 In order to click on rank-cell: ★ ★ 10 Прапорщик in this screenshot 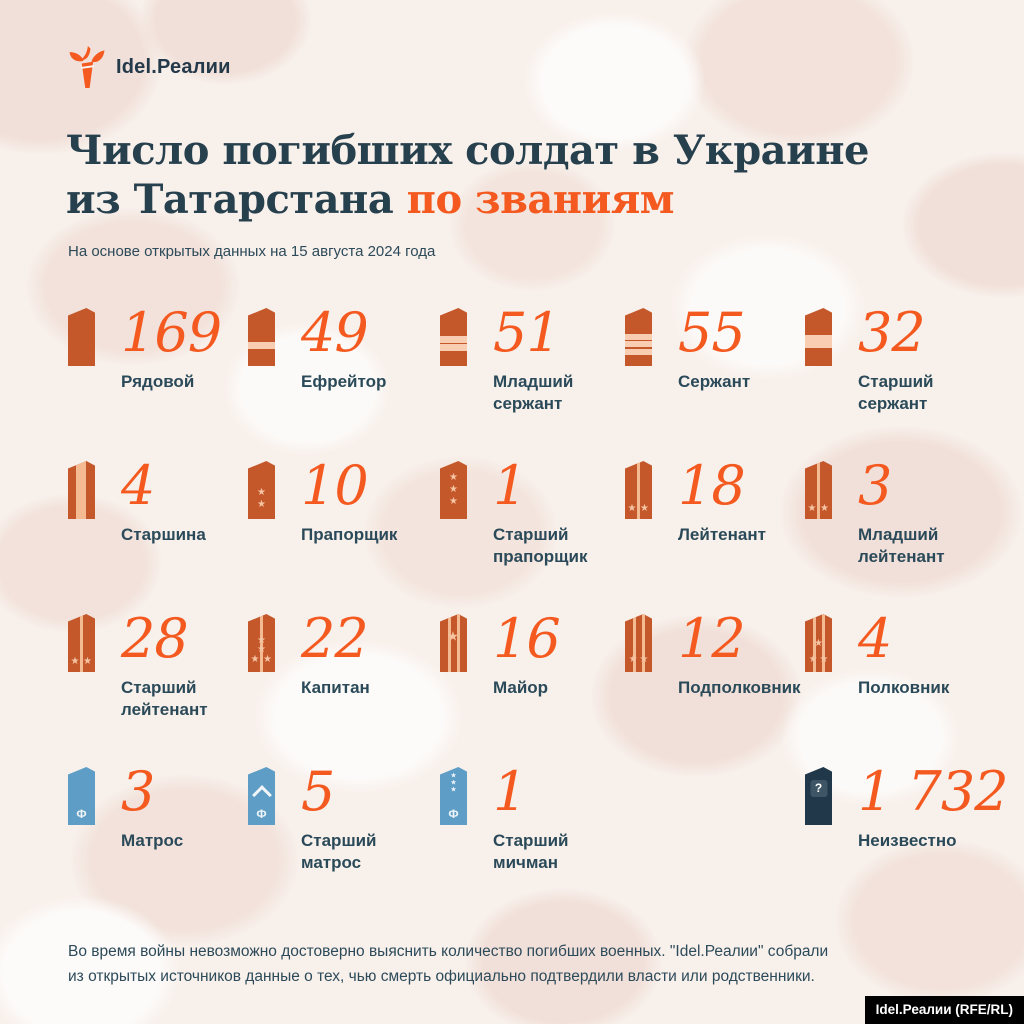, I will do `click(344, 536)`.